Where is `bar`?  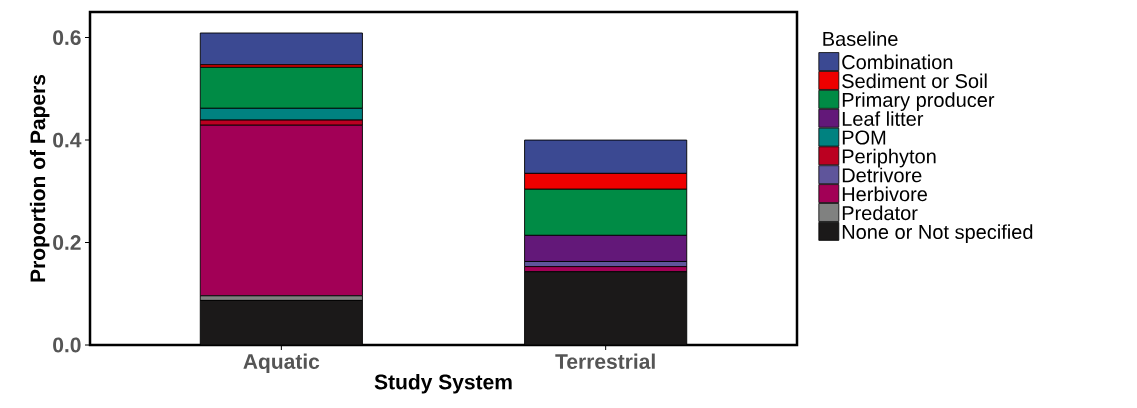 bar is located at coordinates (281, 49).